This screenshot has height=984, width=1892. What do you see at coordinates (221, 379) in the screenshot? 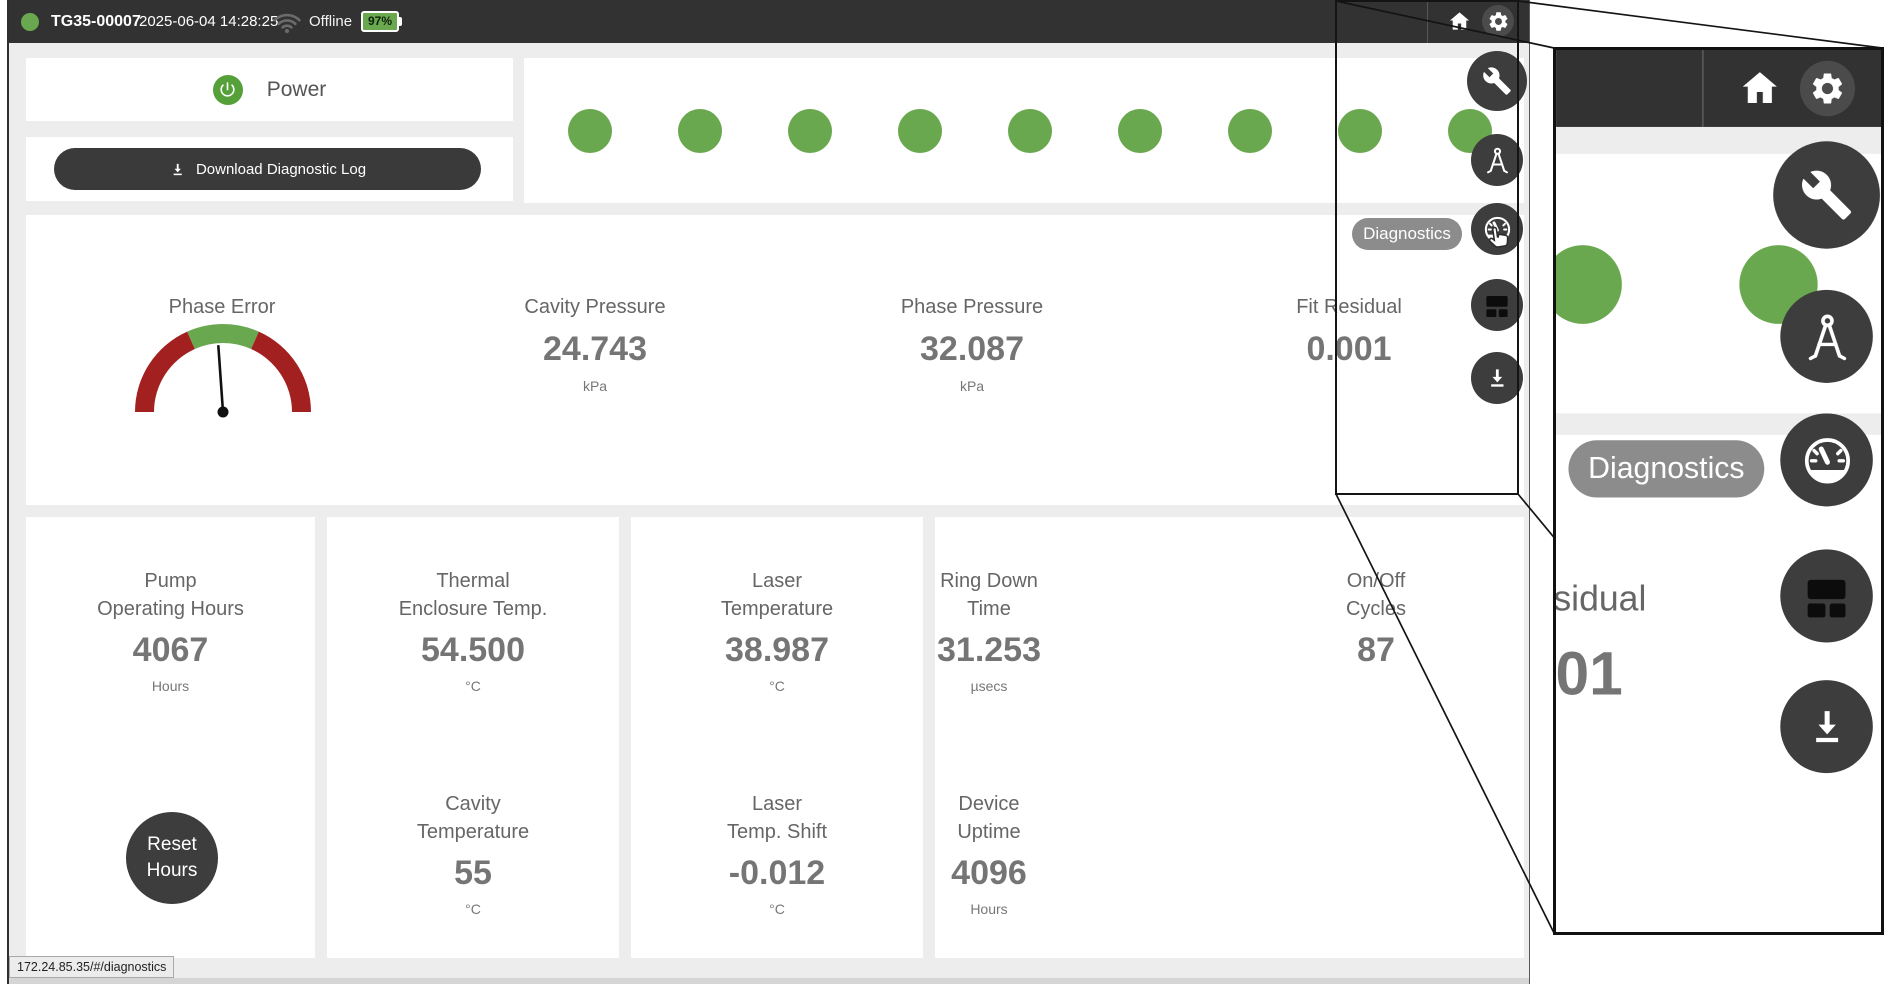
I see `gauge-needle` at bounding box center [221, 379].